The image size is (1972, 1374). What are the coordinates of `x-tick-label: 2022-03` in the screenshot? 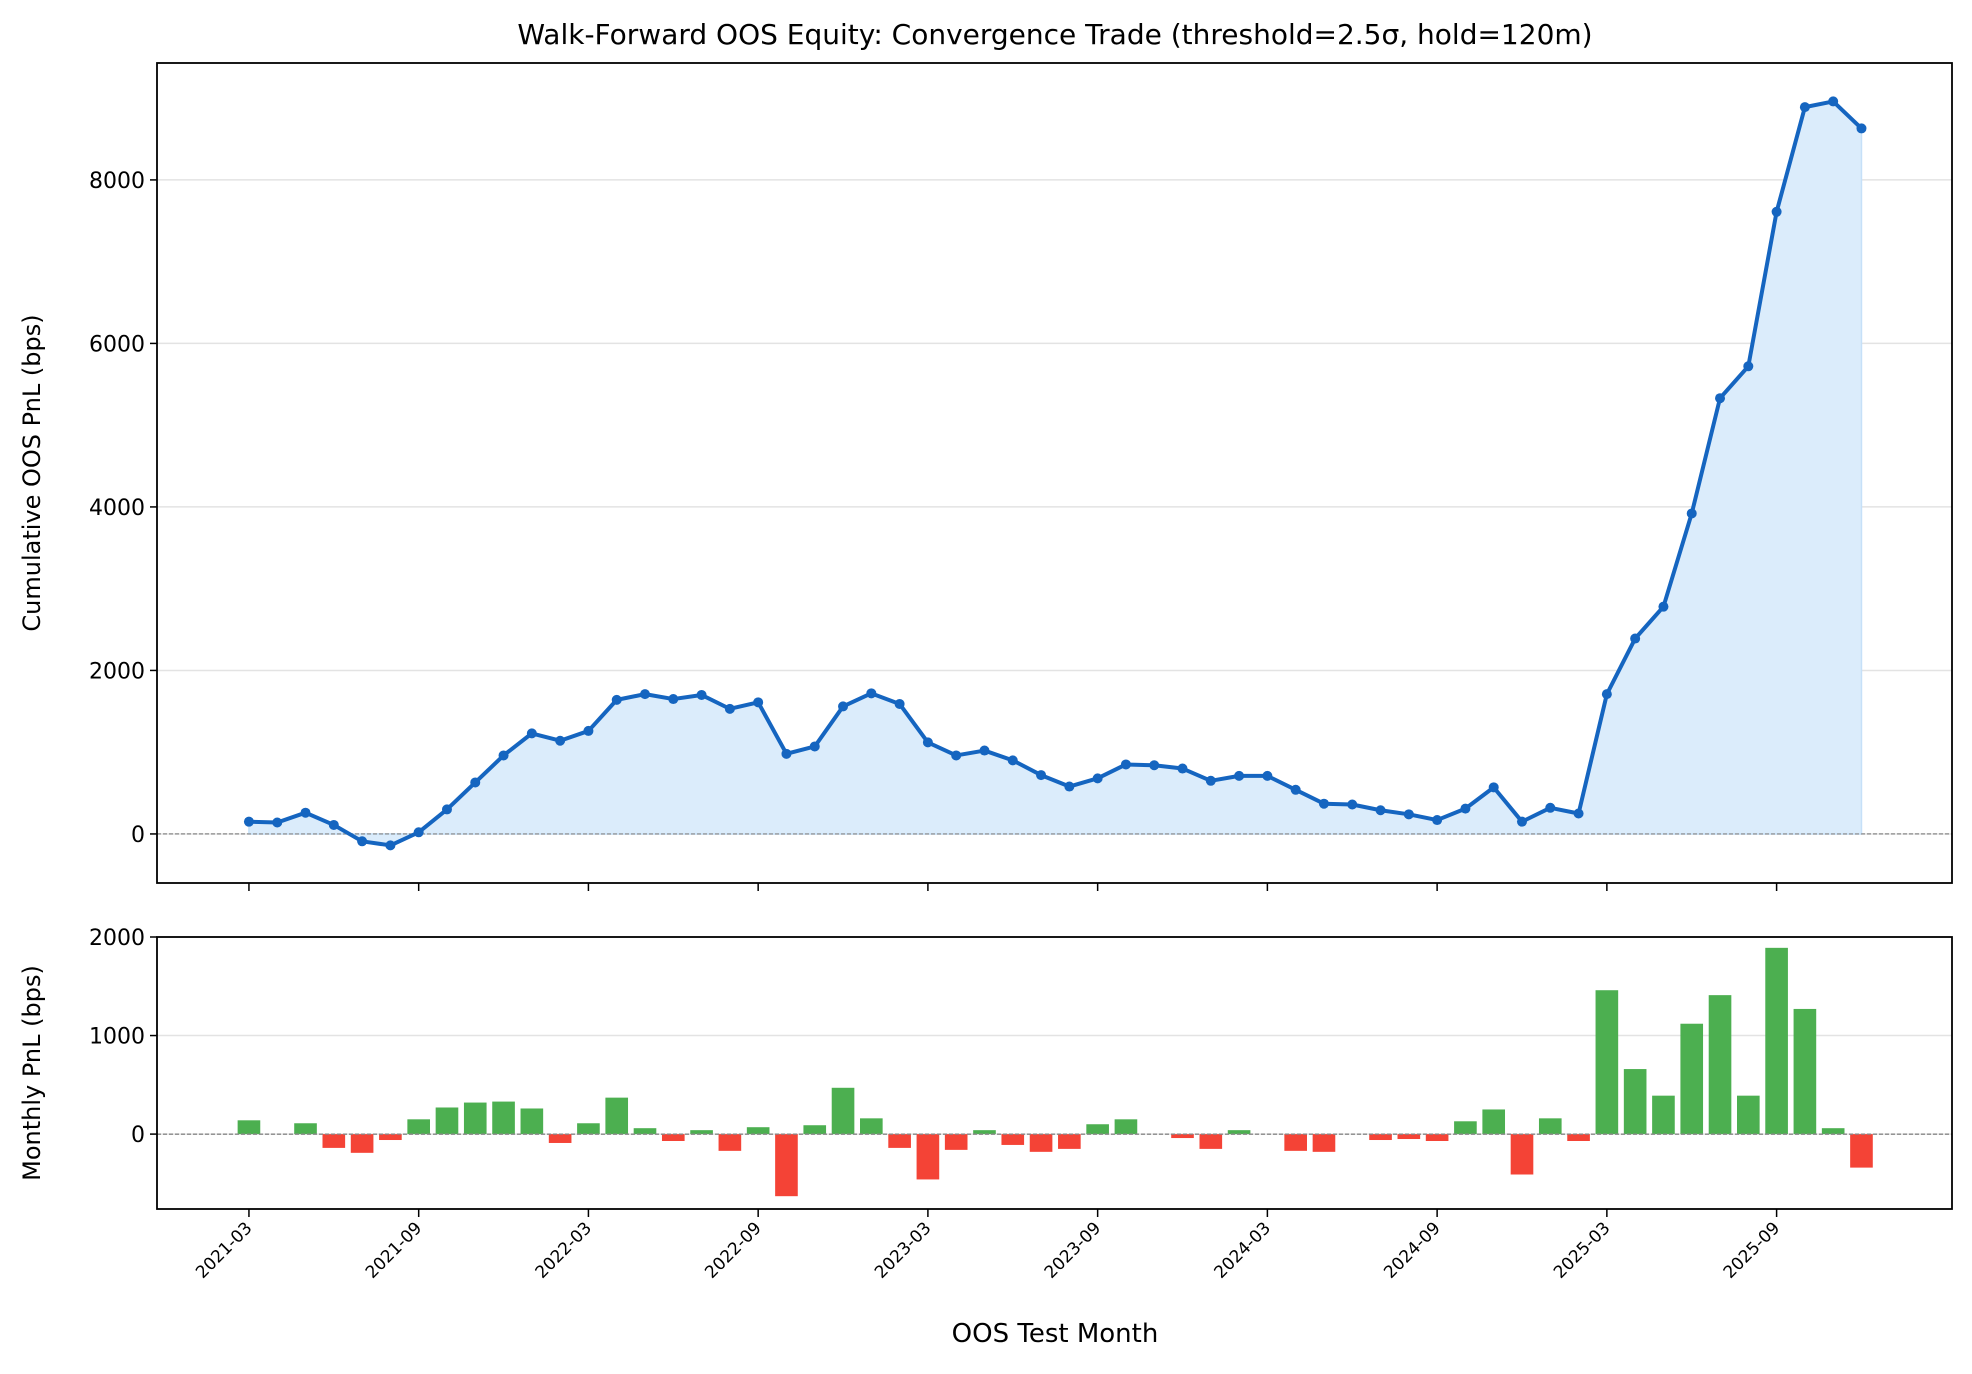 It's located at (564, 1250).